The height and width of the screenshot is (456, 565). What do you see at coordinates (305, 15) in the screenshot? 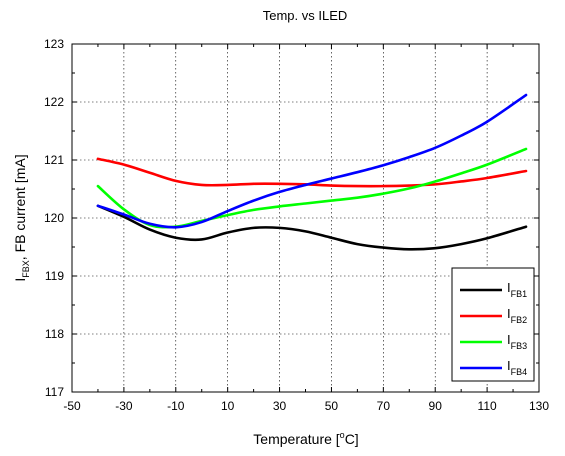
I see `chart-title: Temp. vs ILED` at bounding box center [305, 15].